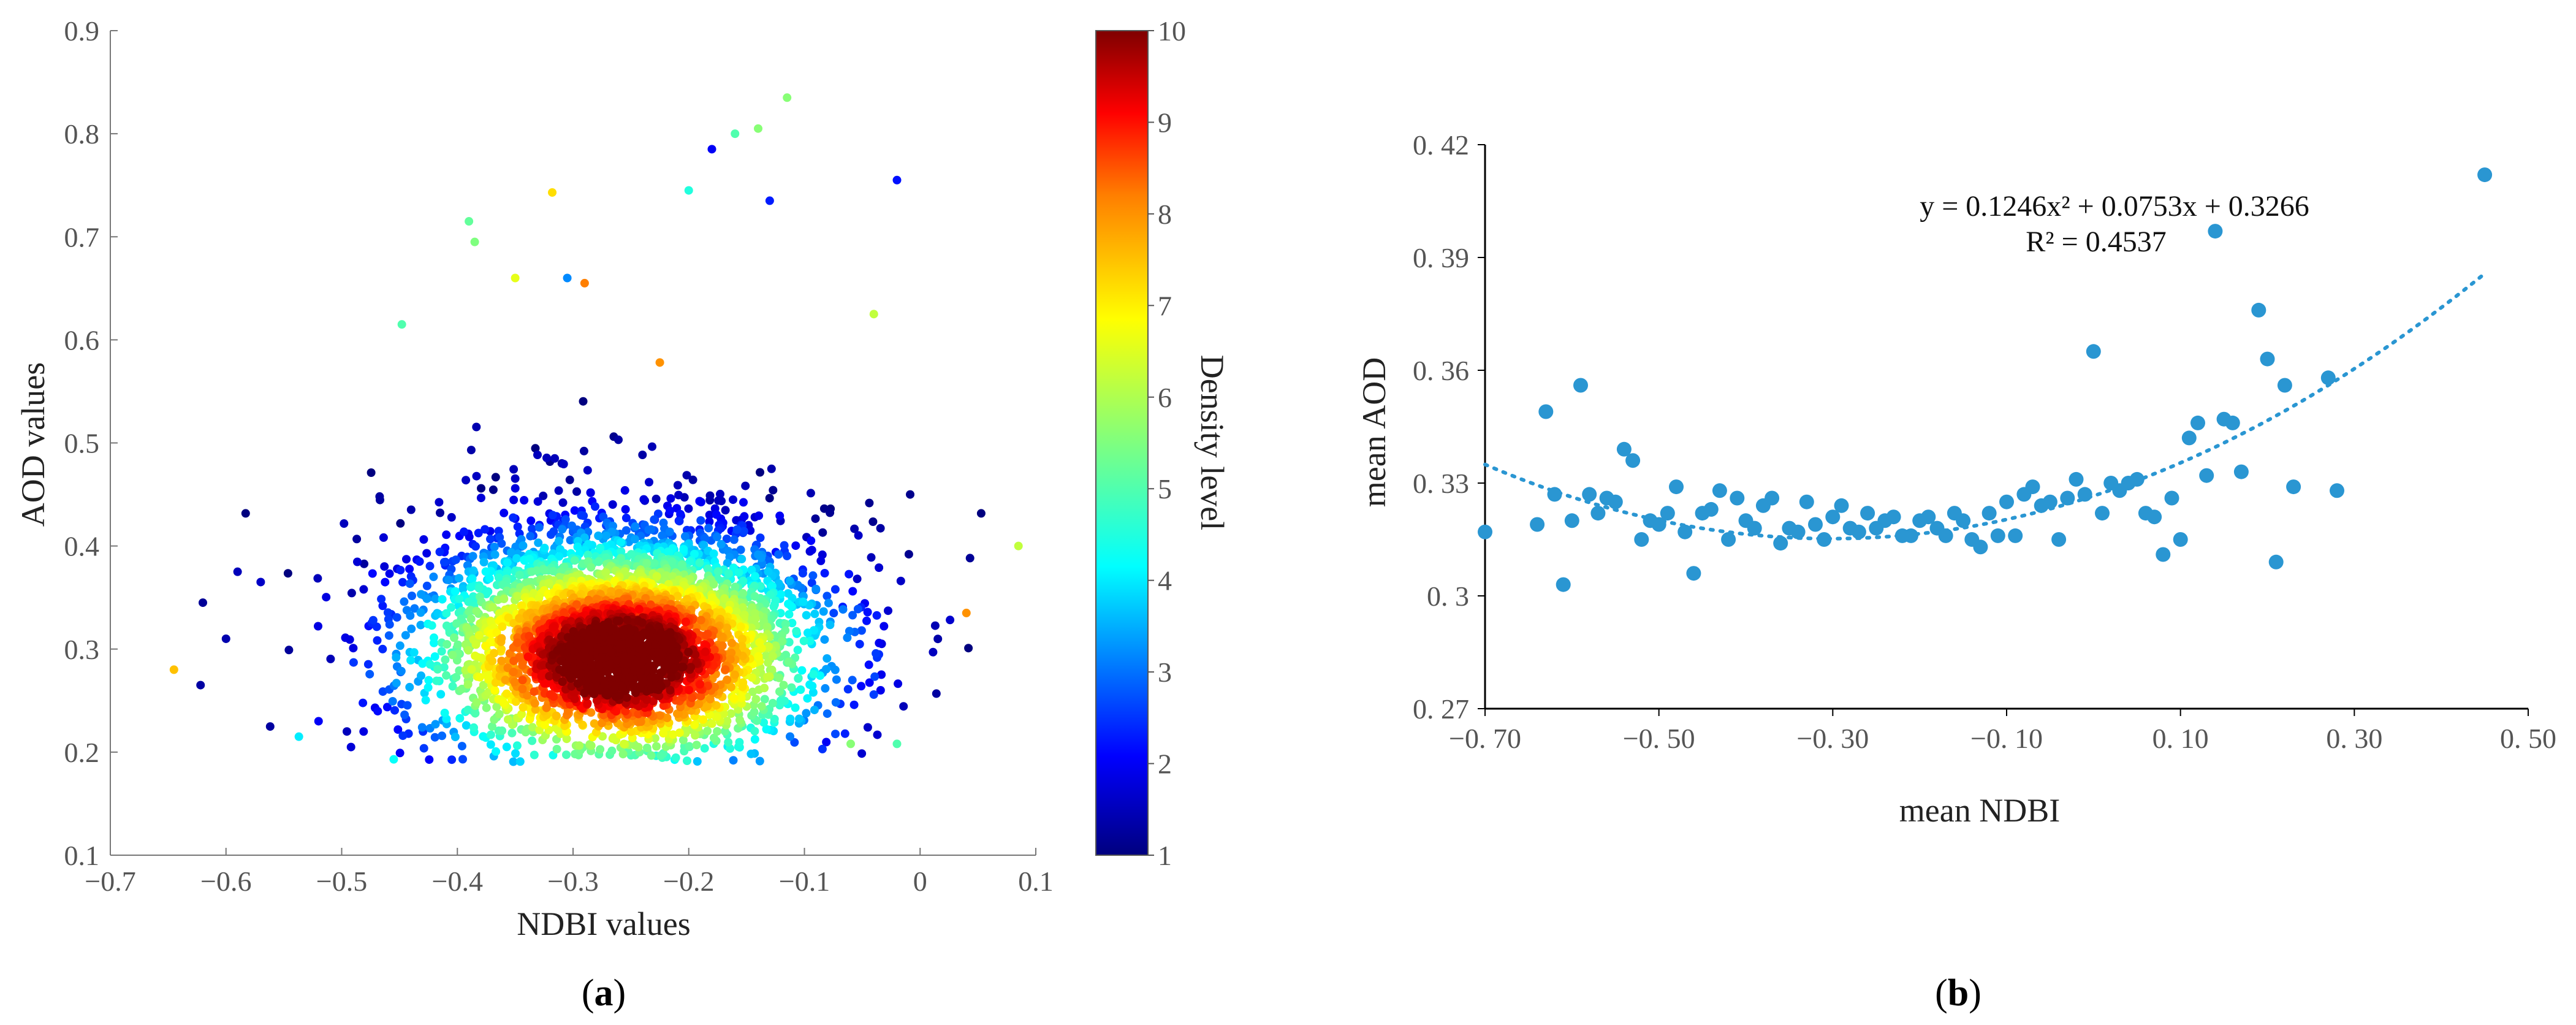 This screenshot has width=2576, height=1025. What do you see at coordinates (2180, 738) in the screenshot?
I see `x-tick-label: 0. 10` at bounding box center [2180, 738].